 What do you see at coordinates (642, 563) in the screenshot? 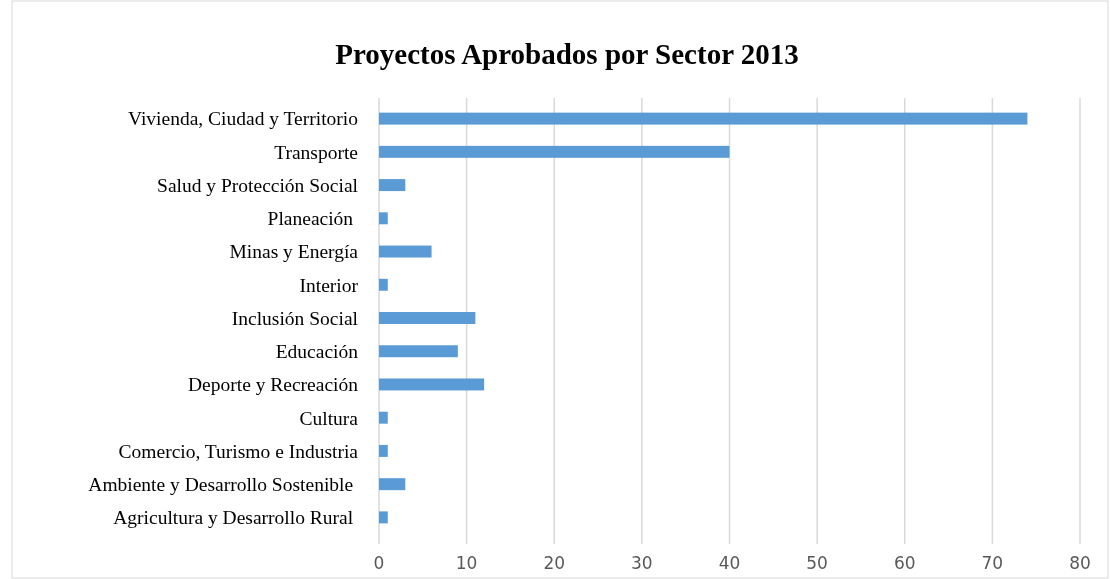
I see `x-tick-label: 30` at bounding box center [642, 563].